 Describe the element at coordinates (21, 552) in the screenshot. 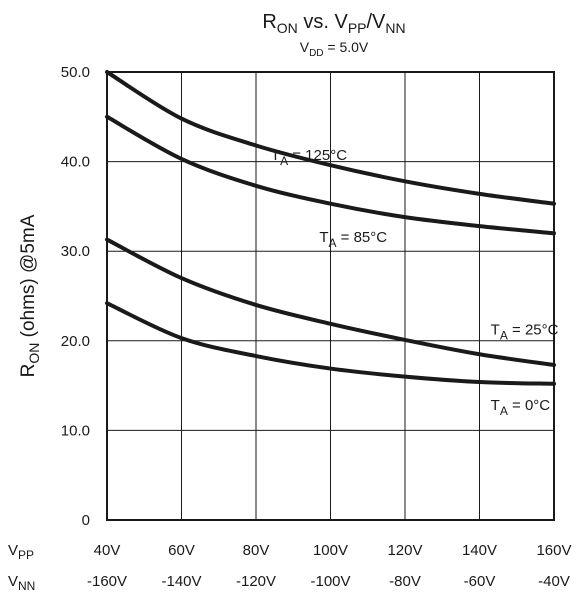

I see `x-row-label-pp: VPP` at that location.